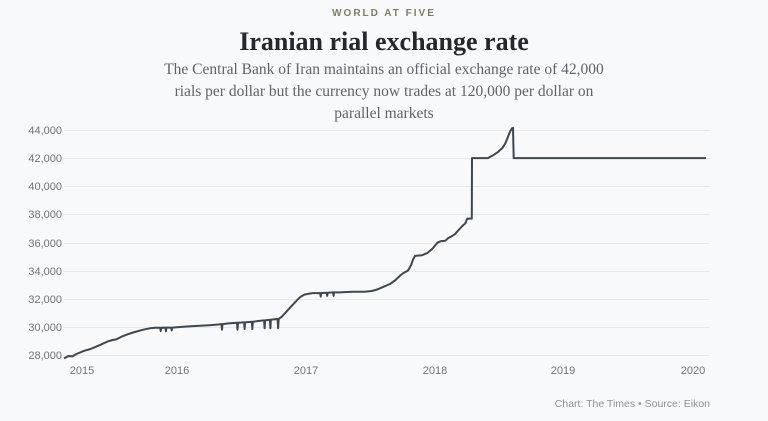 This screenshot has width=768, height=421. What do you see at coordinates (45, 356) in the screenshot?
I see `y-tick-label: 28,000` at bounding box center [45, 356].